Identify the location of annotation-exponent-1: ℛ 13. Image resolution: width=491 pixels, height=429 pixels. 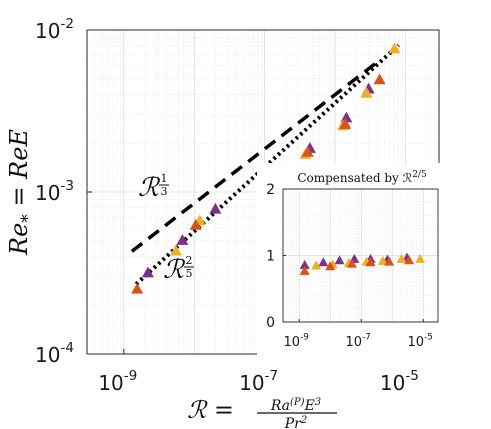
(153, 187).